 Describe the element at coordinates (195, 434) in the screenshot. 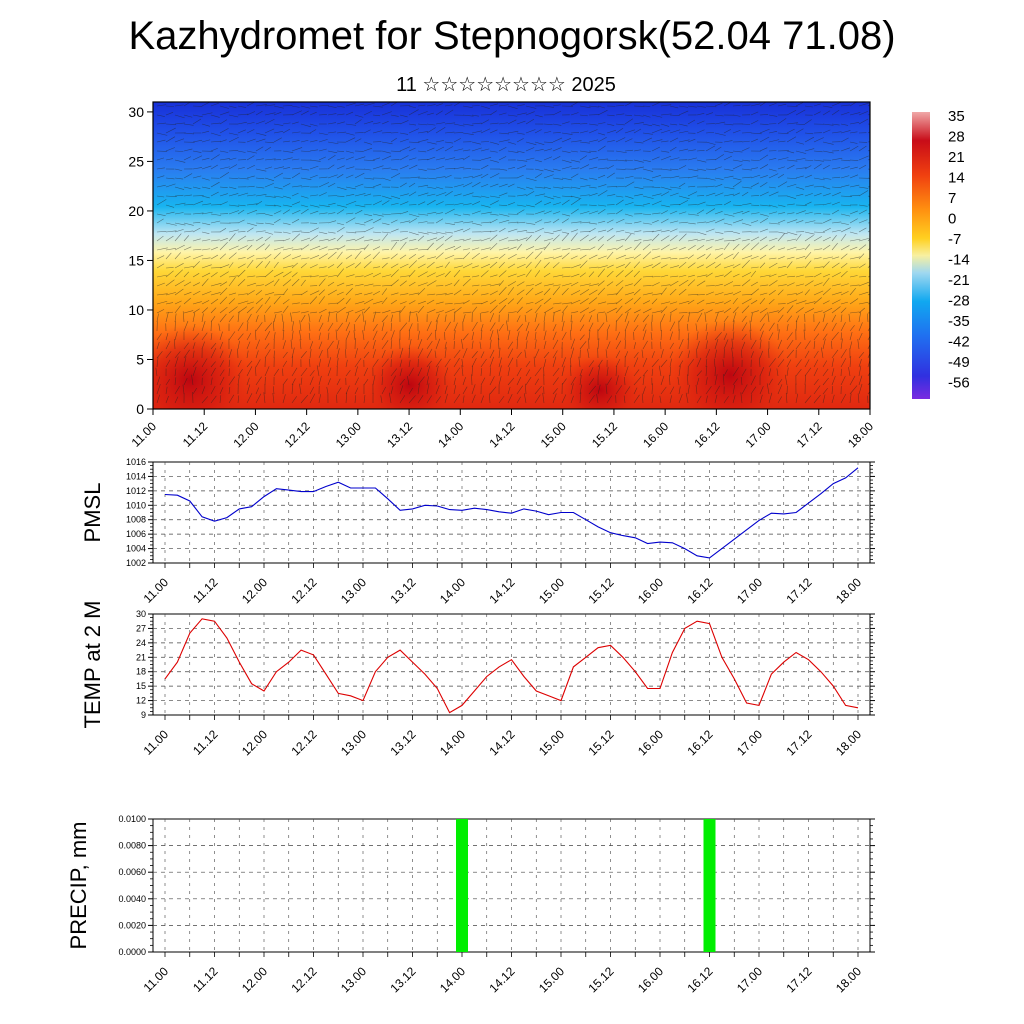

I see `heatmap-xtick-label: 11.12` at that location.